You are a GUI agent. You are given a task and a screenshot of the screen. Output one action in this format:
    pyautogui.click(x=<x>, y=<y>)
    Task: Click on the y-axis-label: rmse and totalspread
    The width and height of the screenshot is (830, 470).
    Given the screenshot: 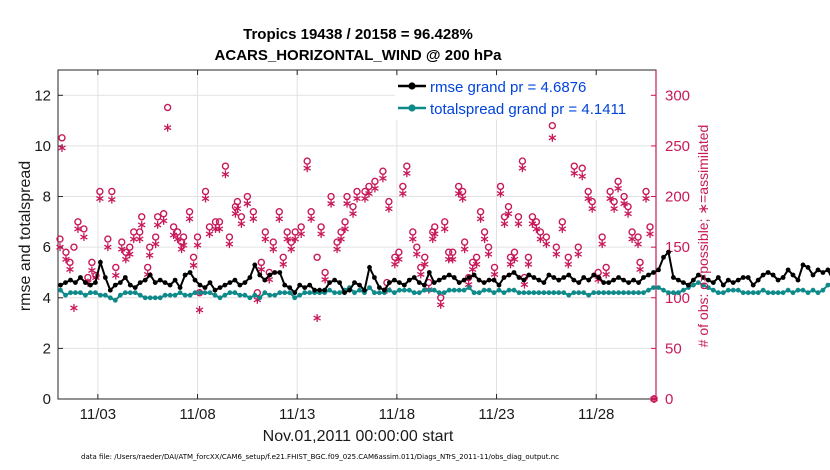 What is the action you would take?
    pyautogui.click(x=25, y=236)
    